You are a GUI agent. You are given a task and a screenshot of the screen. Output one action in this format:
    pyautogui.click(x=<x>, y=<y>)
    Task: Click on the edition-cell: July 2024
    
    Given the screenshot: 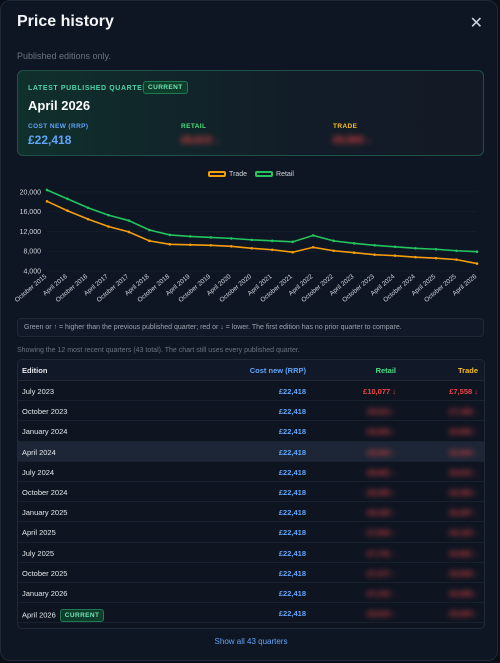 What is the action you would take?
    pyautogui.click(x=38, y=472)
    